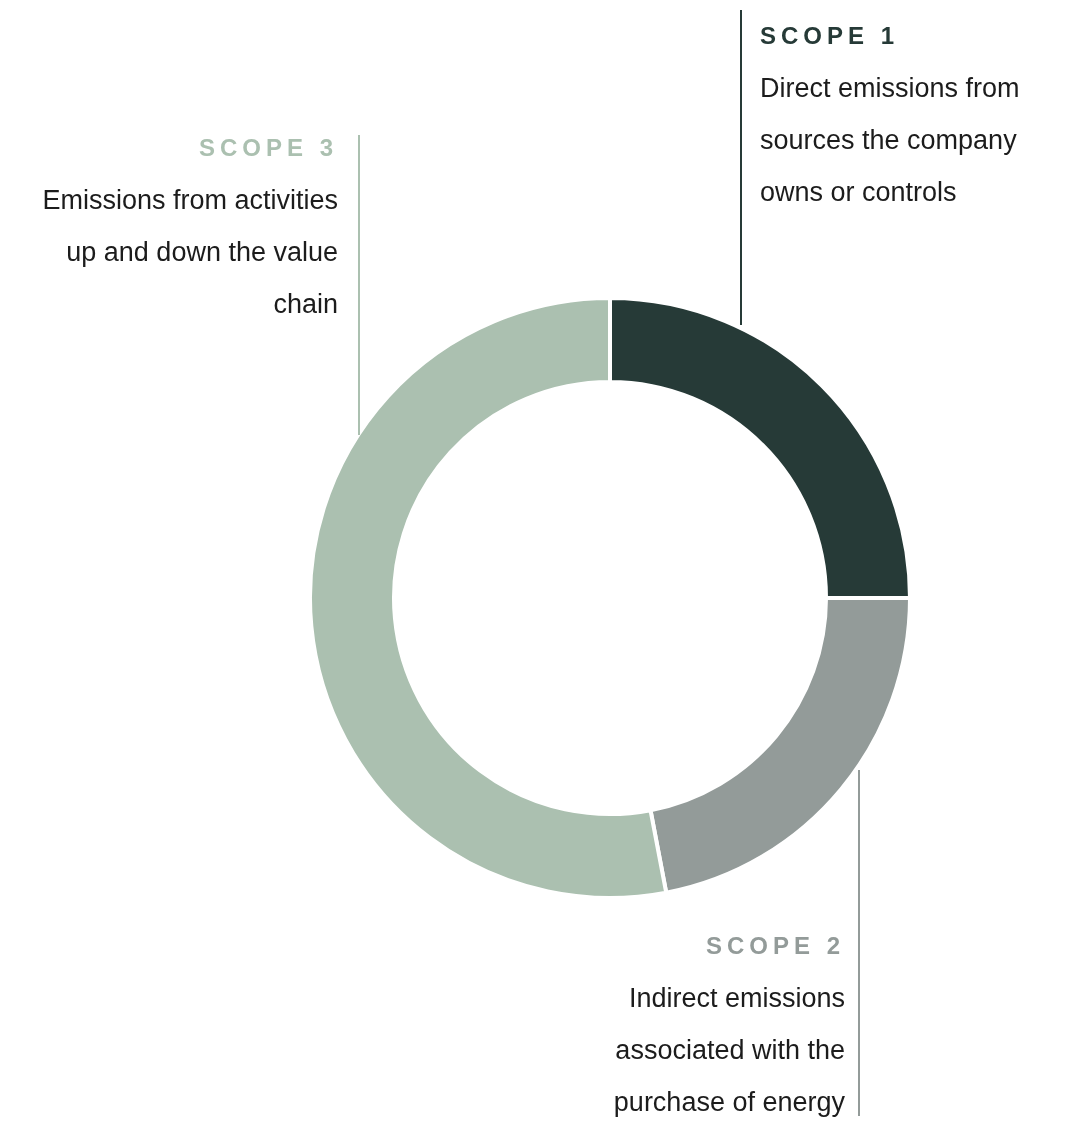 The image size is (1081, 1126). I want to click on text: Emissions from activities up and down the value chain, so click(189, 252).